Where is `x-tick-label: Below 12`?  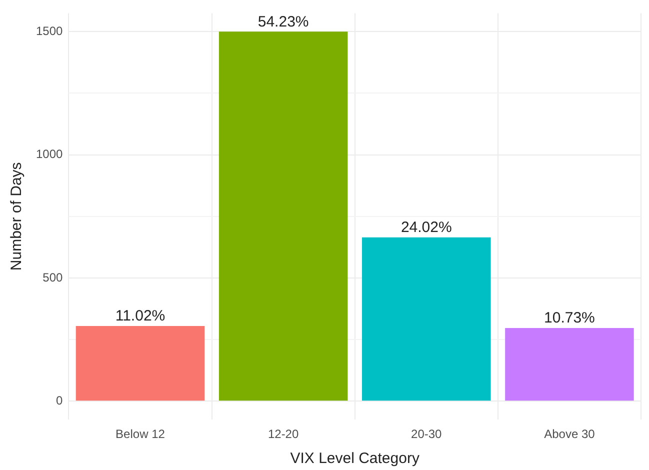
x-tick-label: Below 12 is located at coordinates (141, 434).